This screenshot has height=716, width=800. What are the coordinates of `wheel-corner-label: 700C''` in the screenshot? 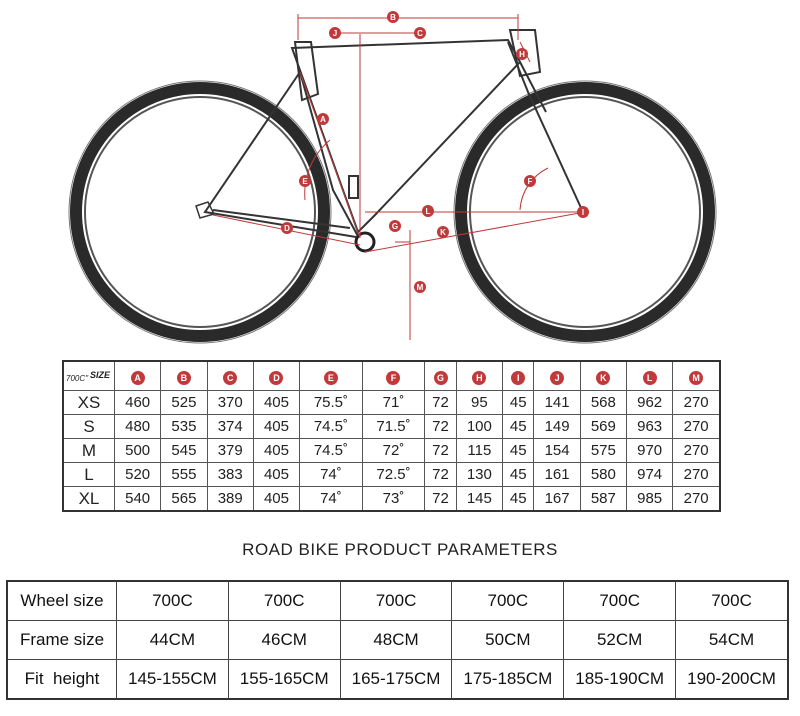 It's located at (77, 378).